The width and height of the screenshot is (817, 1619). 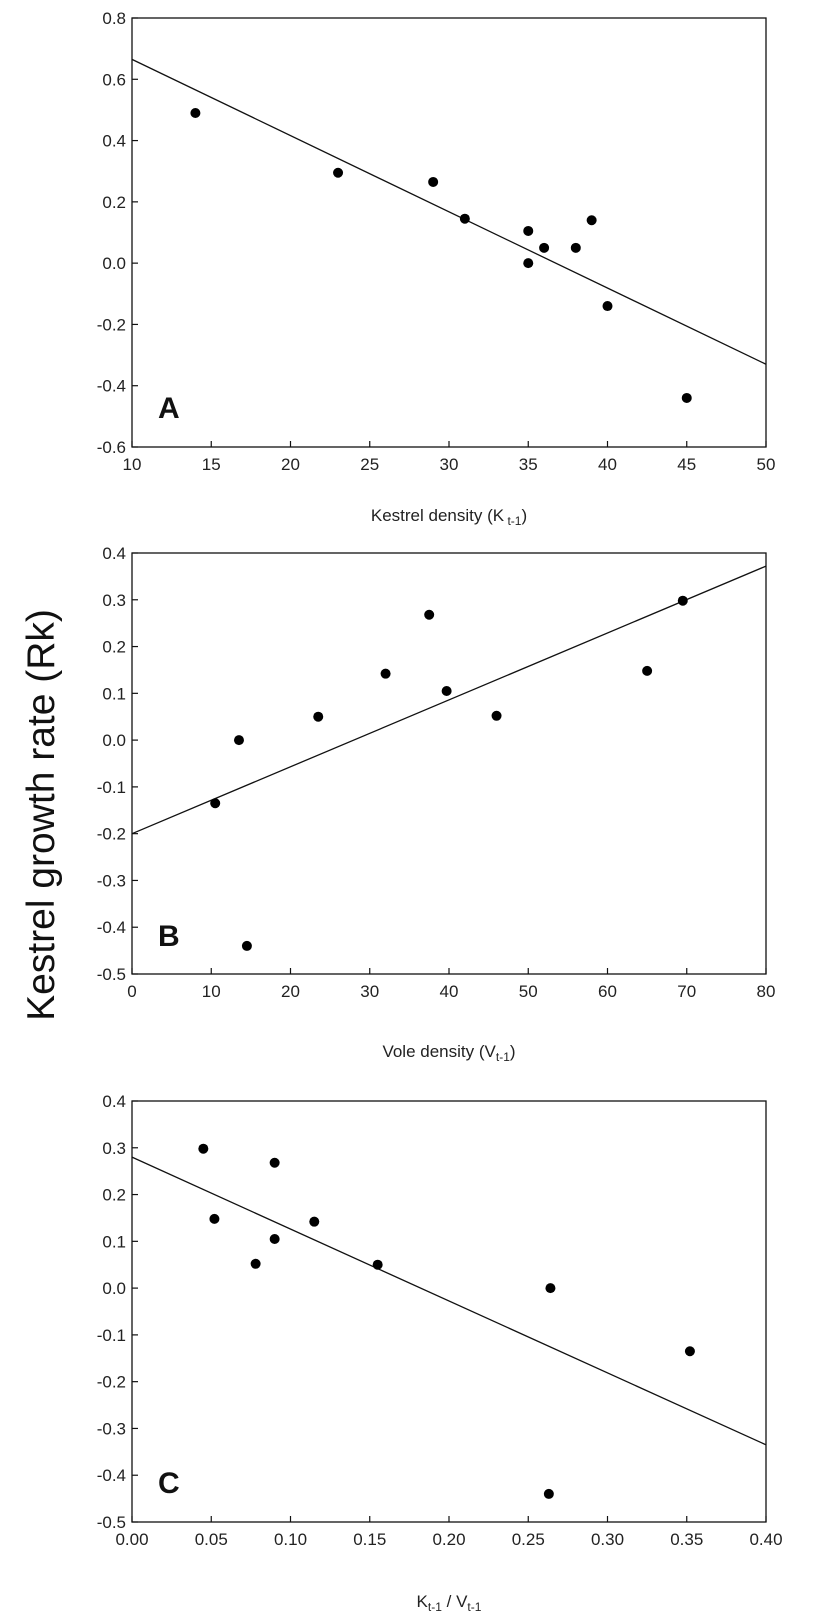 What do you see at coordinates (449, 517) in the screenshot?
I see `panel-a-x-axis-label: Kestrel density (K t-1)` at bounding box center [449, 517].